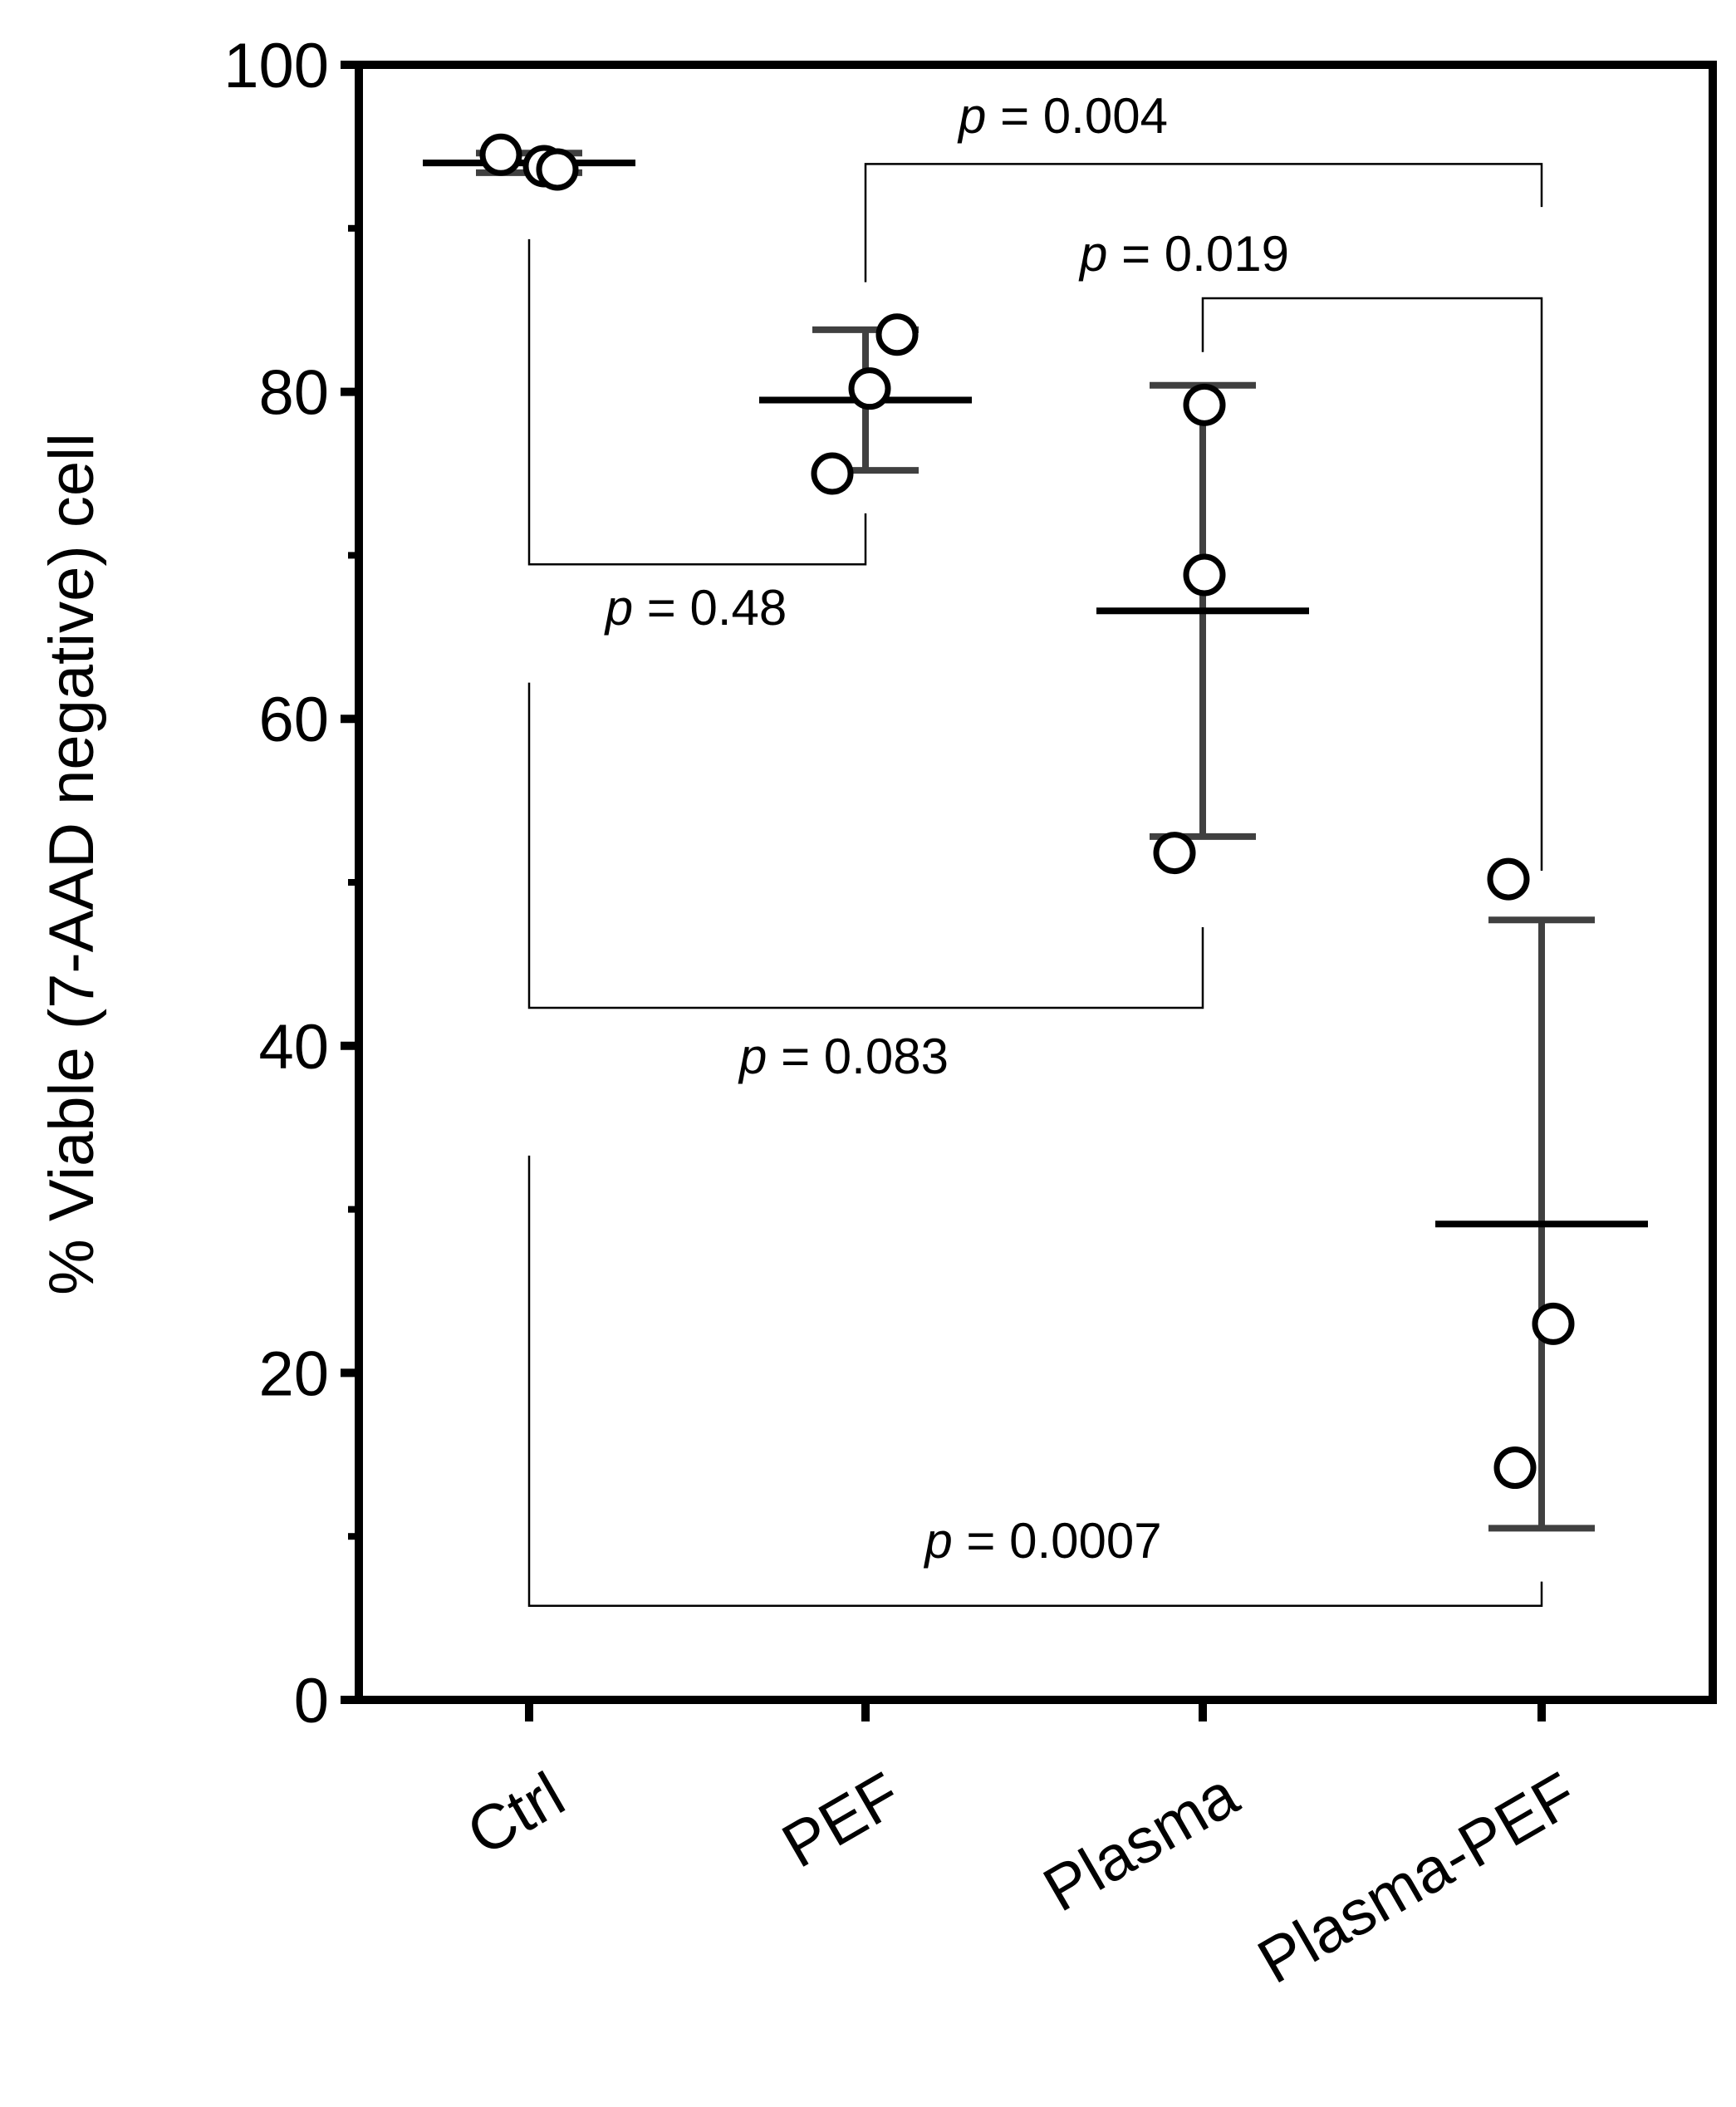 The width and height of the screenshot is (1736, 2107). Describe the element at coordinates (1198, 254) in the screenshot. I see `p-value-text: = 0.019` at that location.